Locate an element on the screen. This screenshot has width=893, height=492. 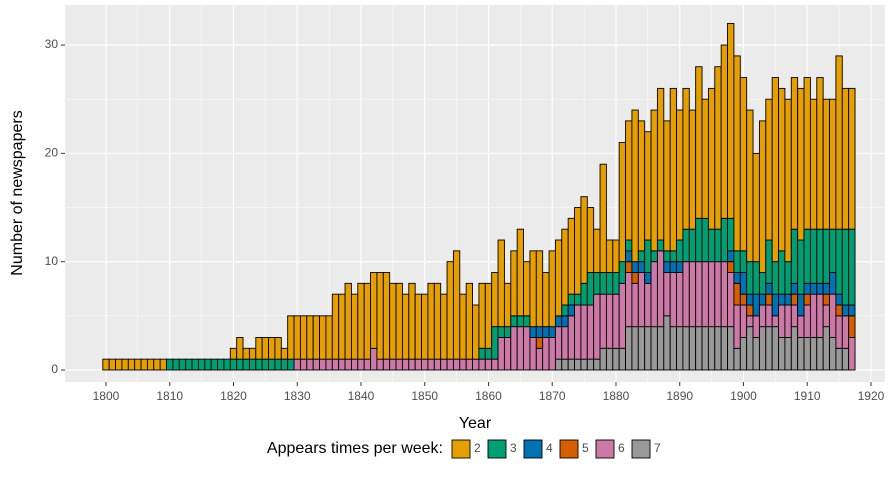
x-axis-label: Year is located at coordinates (475, 423).